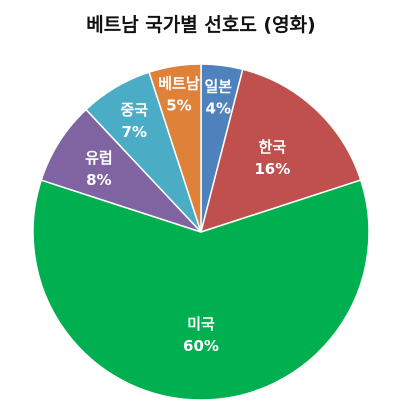  Describe the element at coordinates (134, 110) in the screenshot. I see `slice-category-label: 중국` at that location.